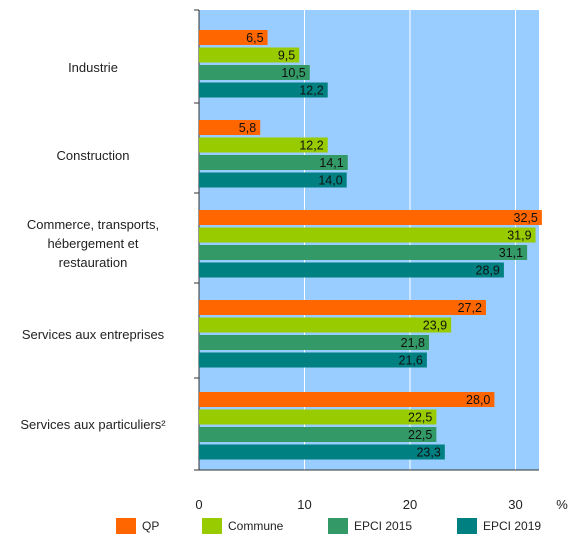 This screenshot has height=540, width=569. I want to click on bar-value-label: 31,1, so click(511, 253).